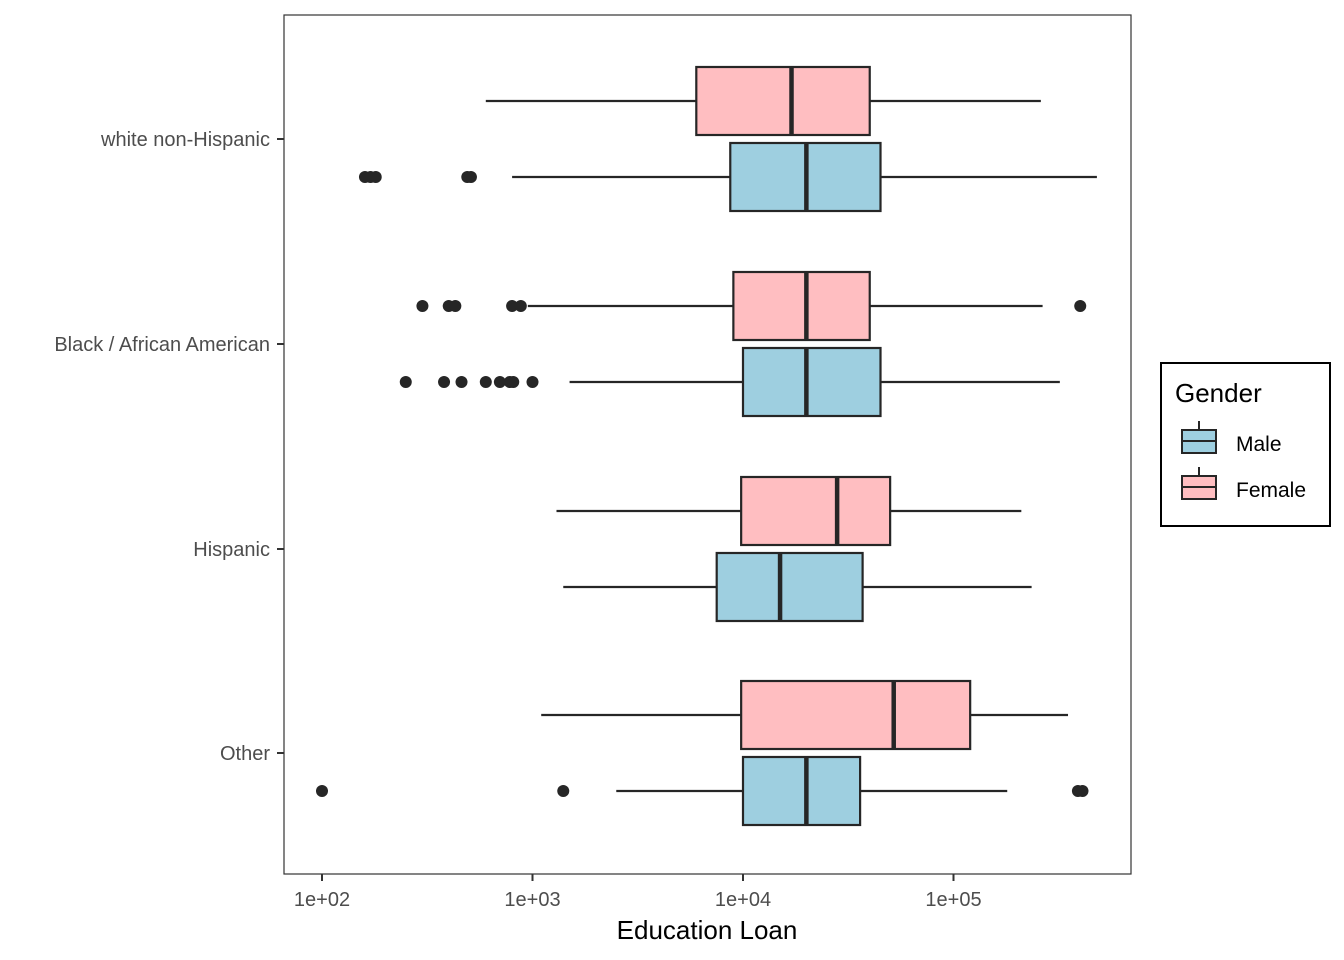  What do you see at coordinates (245, 754) in the screenshot?
I see `y-tick-label: Other` at bounding box center [245, 754].